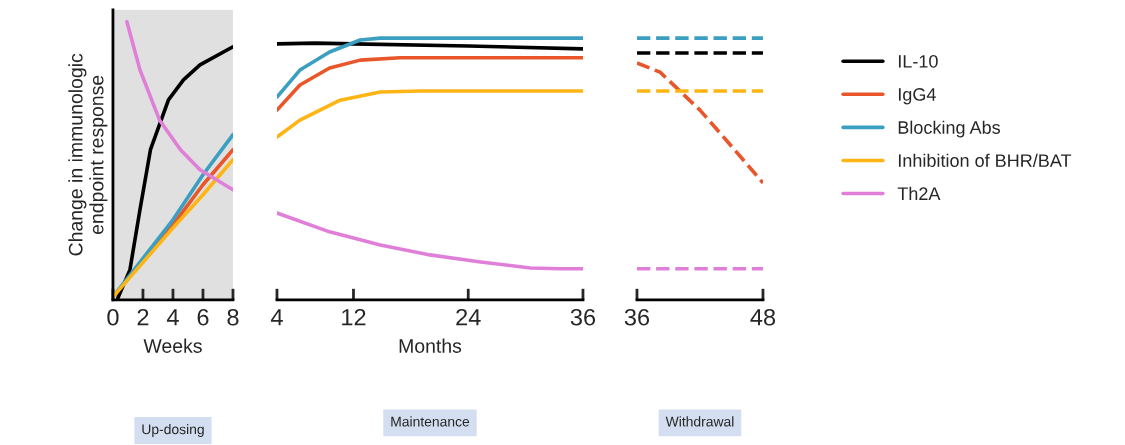 The image size is (1125, 445). What do you see at coordinates (918, 61) in the screenshot?
I see `legend-label: IL-10` at bounding box center [918, 61].